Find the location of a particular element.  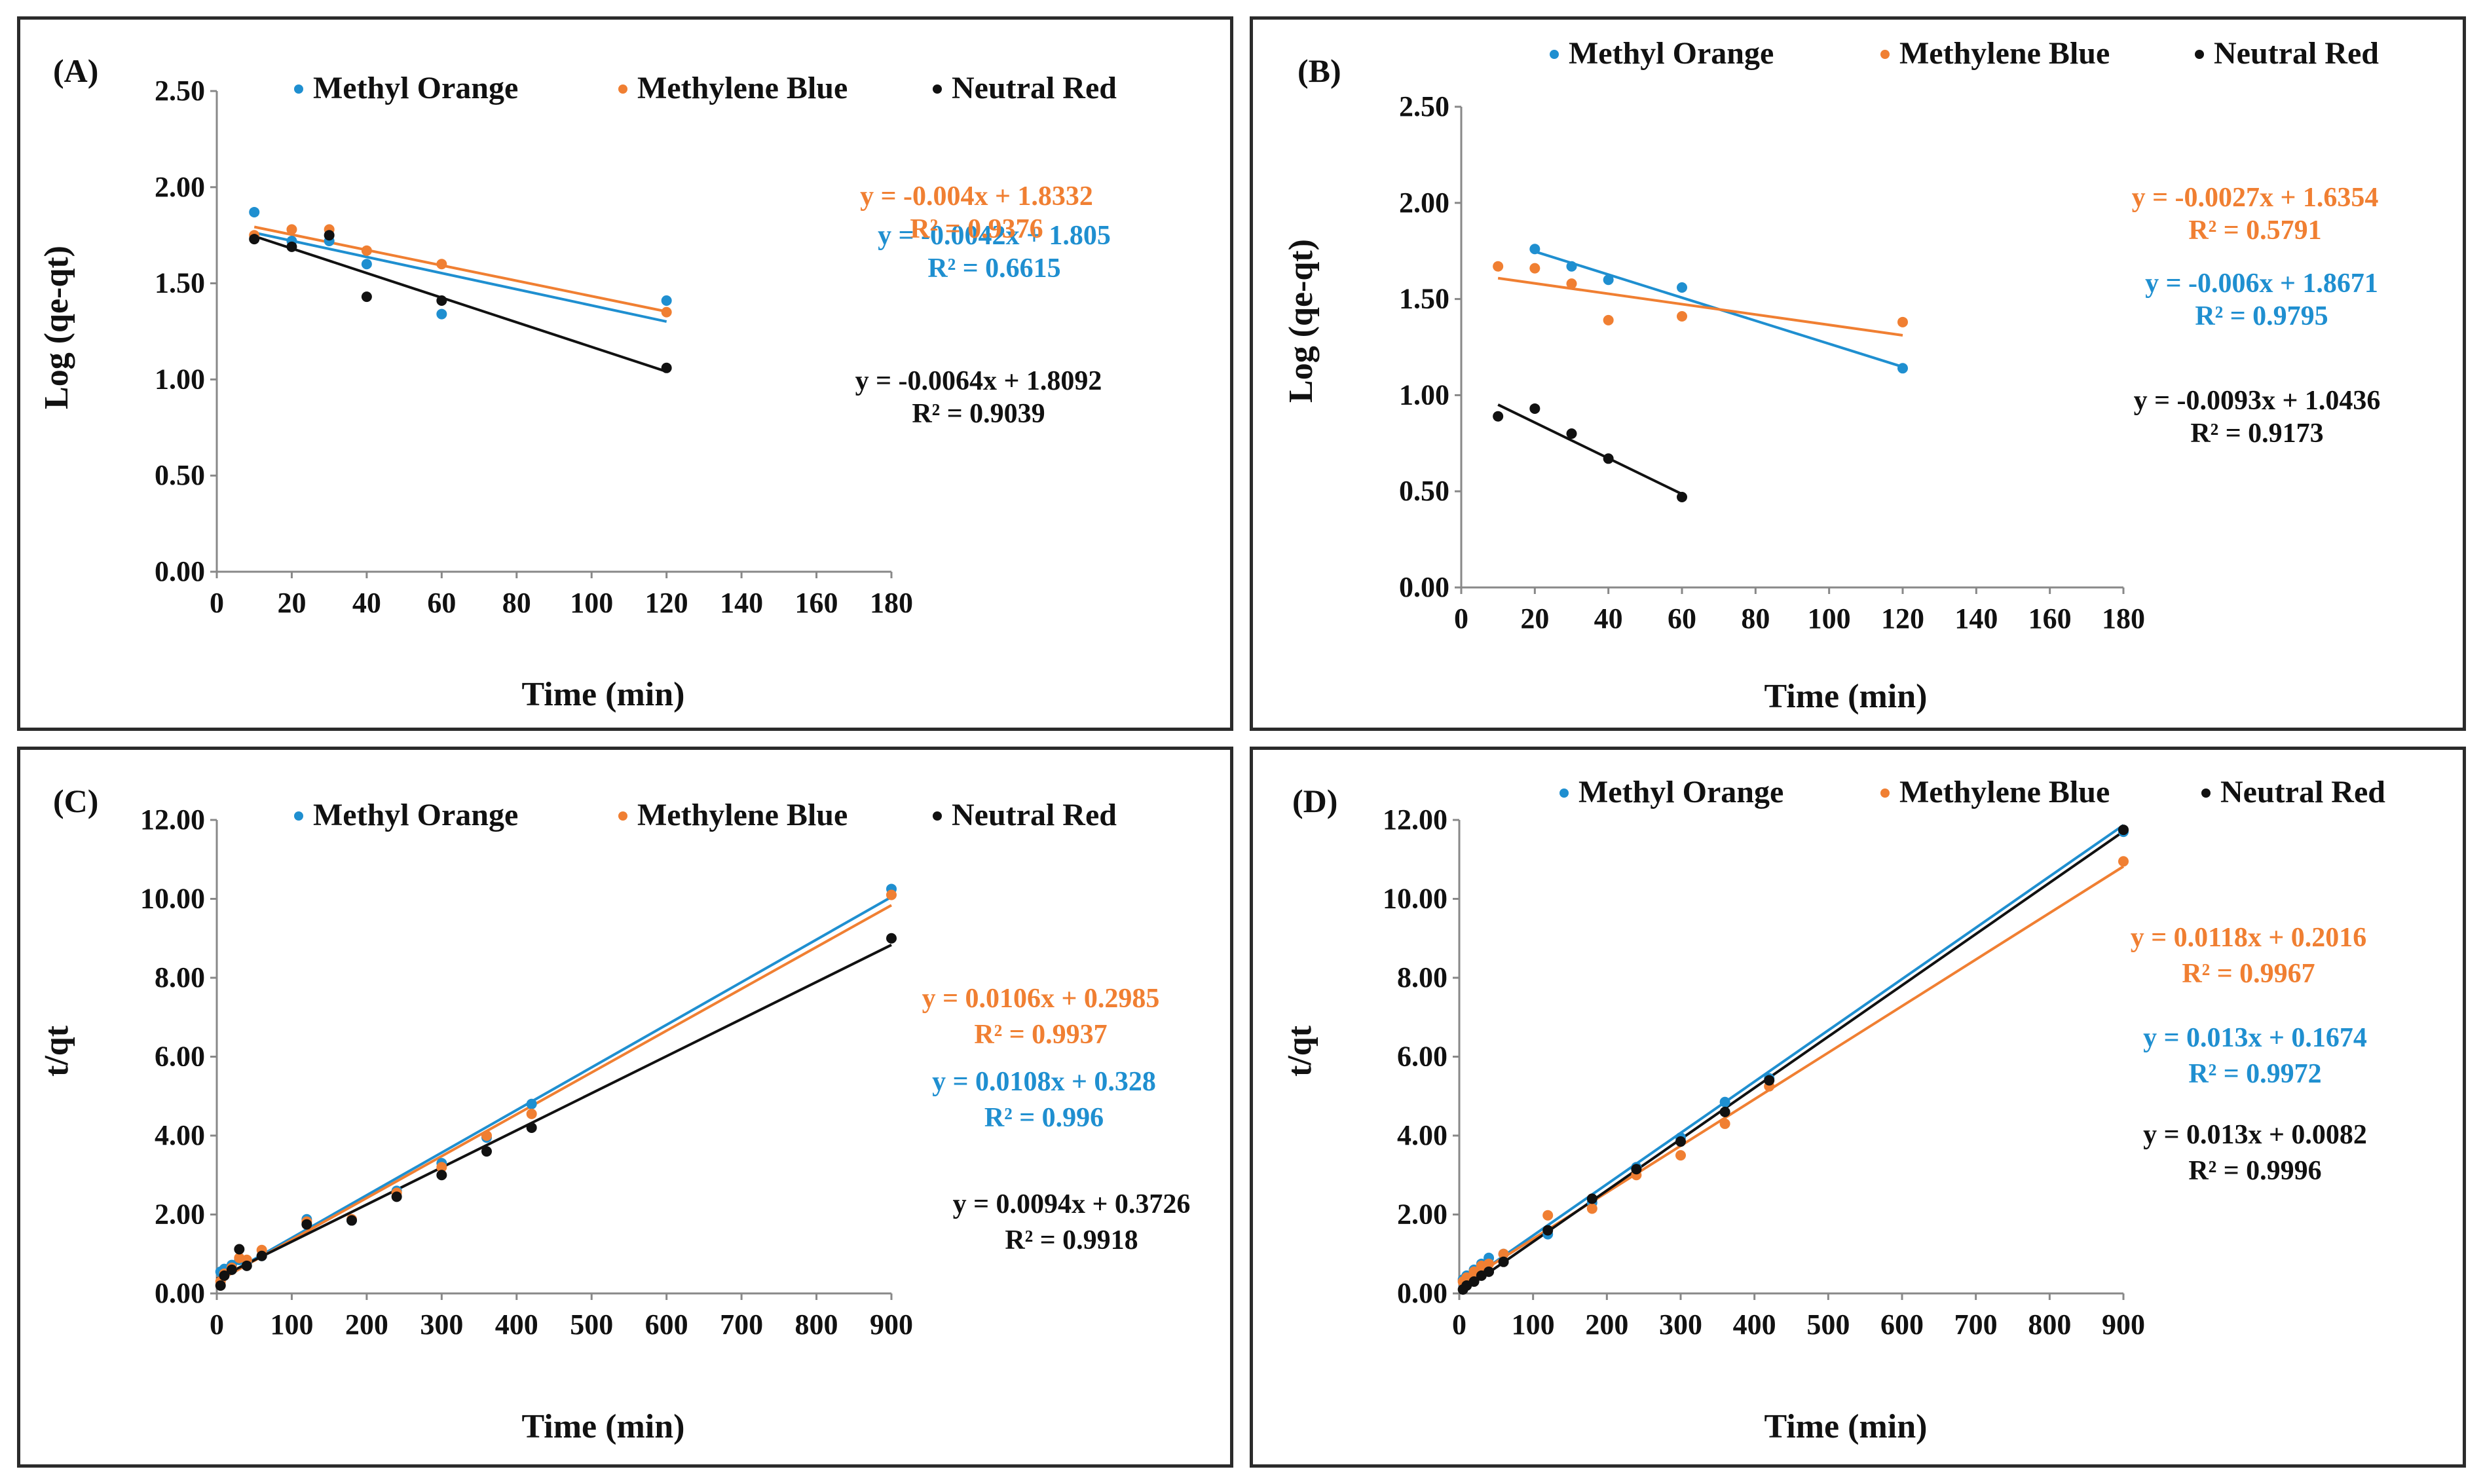

legend-entry: Methyl Orange is located at coordinates (1672, 53).